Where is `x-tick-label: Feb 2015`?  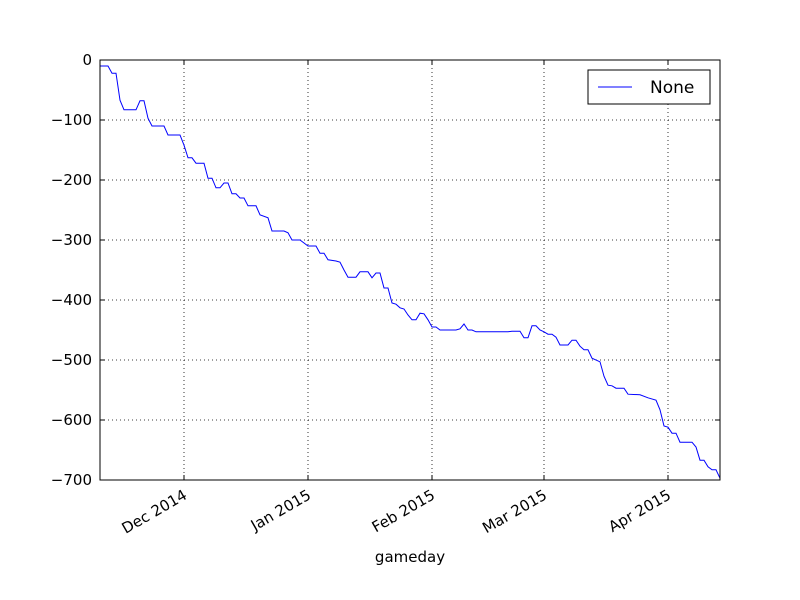
x-tick-label: Feb 2015 is located at coordinates (403, 511).